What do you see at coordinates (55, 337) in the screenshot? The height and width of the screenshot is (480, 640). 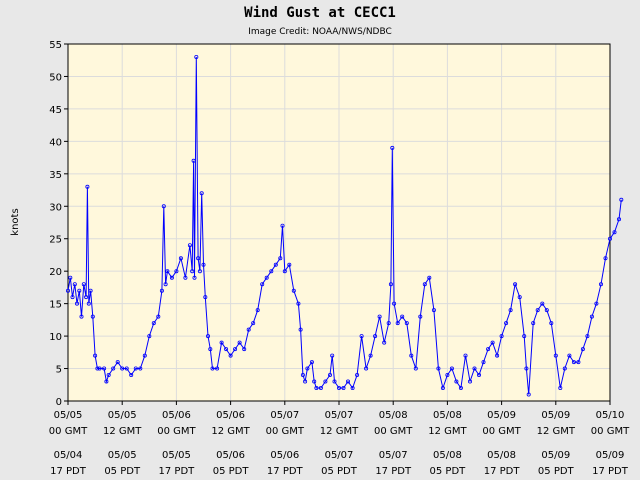 I see `y-tick-label: 10` at bounding box center [55, 337].